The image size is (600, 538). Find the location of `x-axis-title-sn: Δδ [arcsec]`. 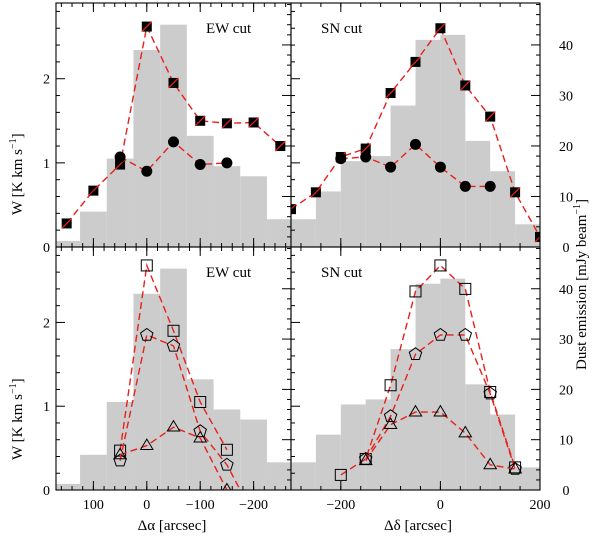

x-axis-title-sn: Δδ [arcsec] is located at coordinates (418, 526).